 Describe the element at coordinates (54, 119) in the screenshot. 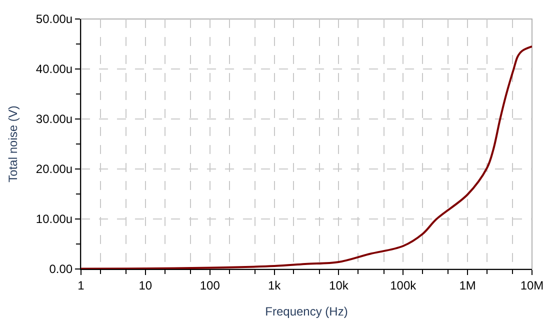

I see `y-tick-label: 30.00u` at that location.